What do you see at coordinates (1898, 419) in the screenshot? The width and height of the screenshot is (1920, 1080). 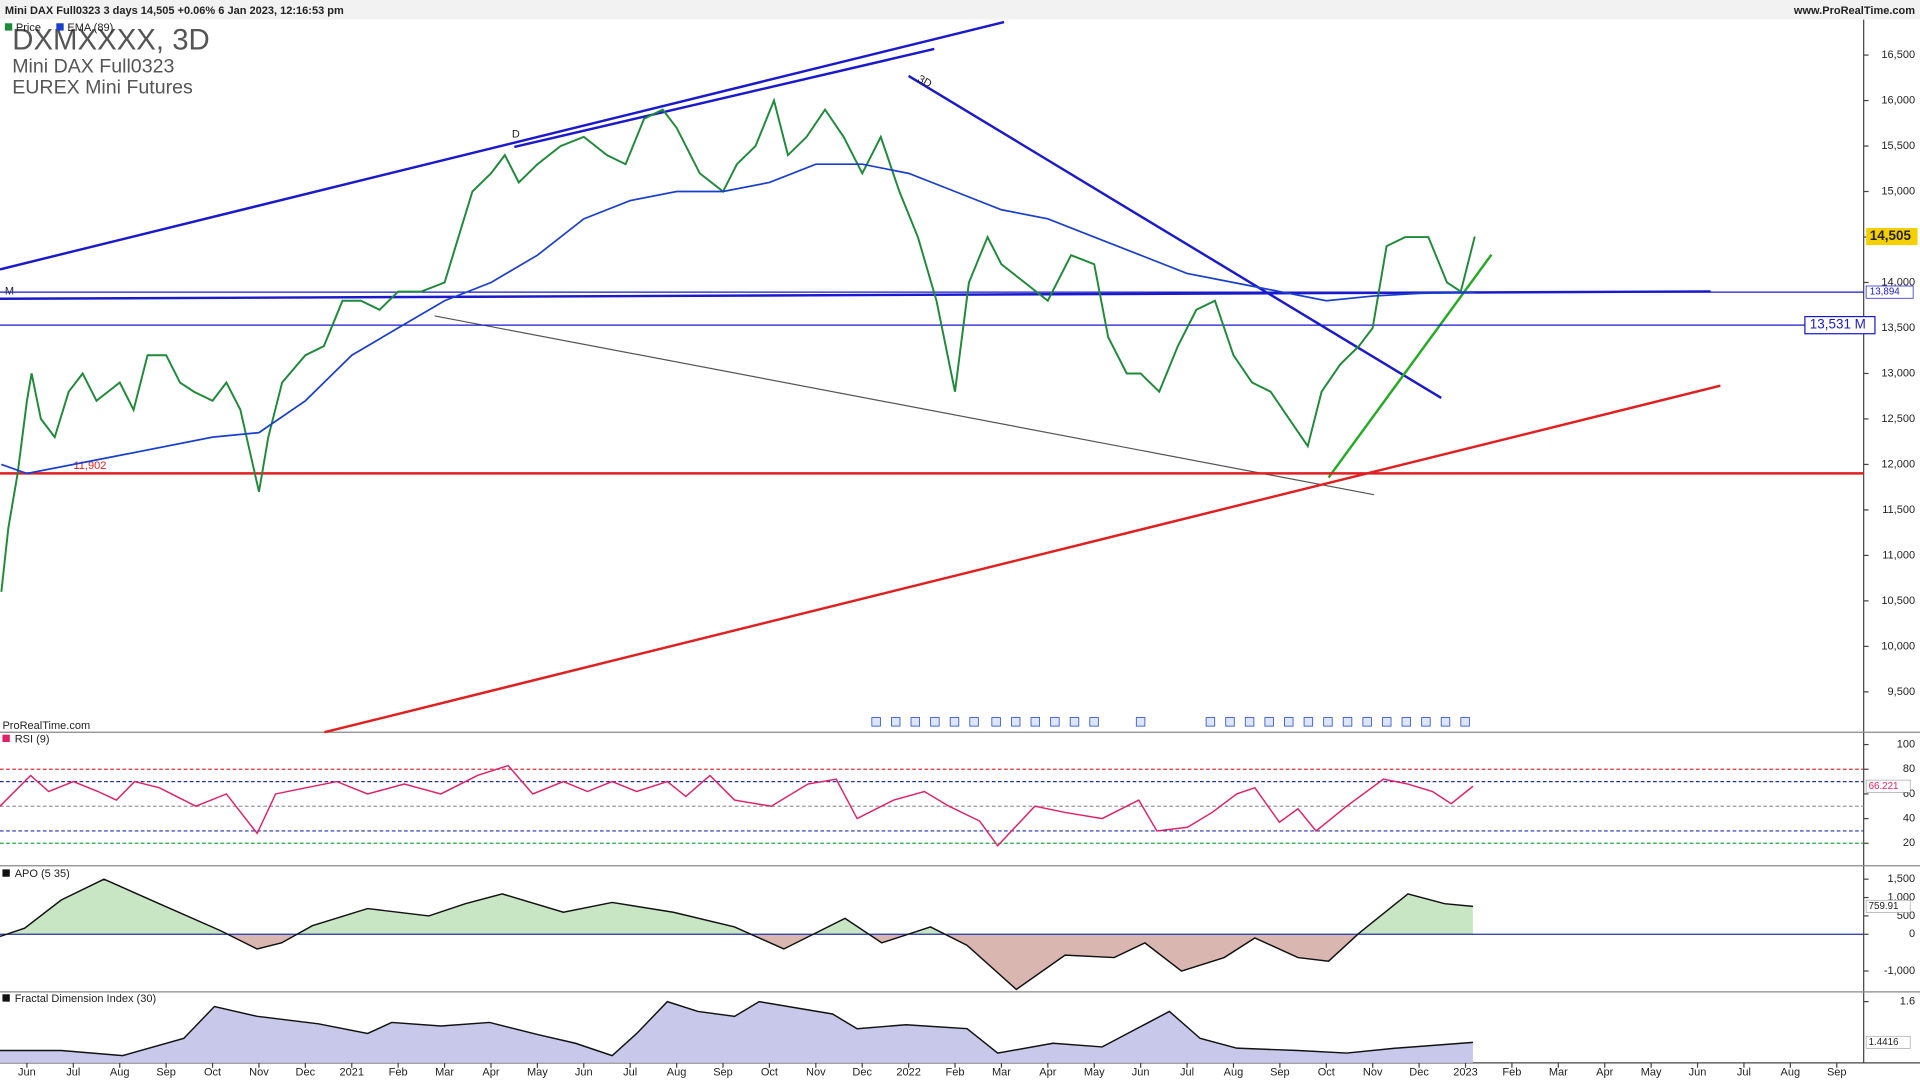 I see `y-tick-label: 12,500` at bounding box center [1898, 419].